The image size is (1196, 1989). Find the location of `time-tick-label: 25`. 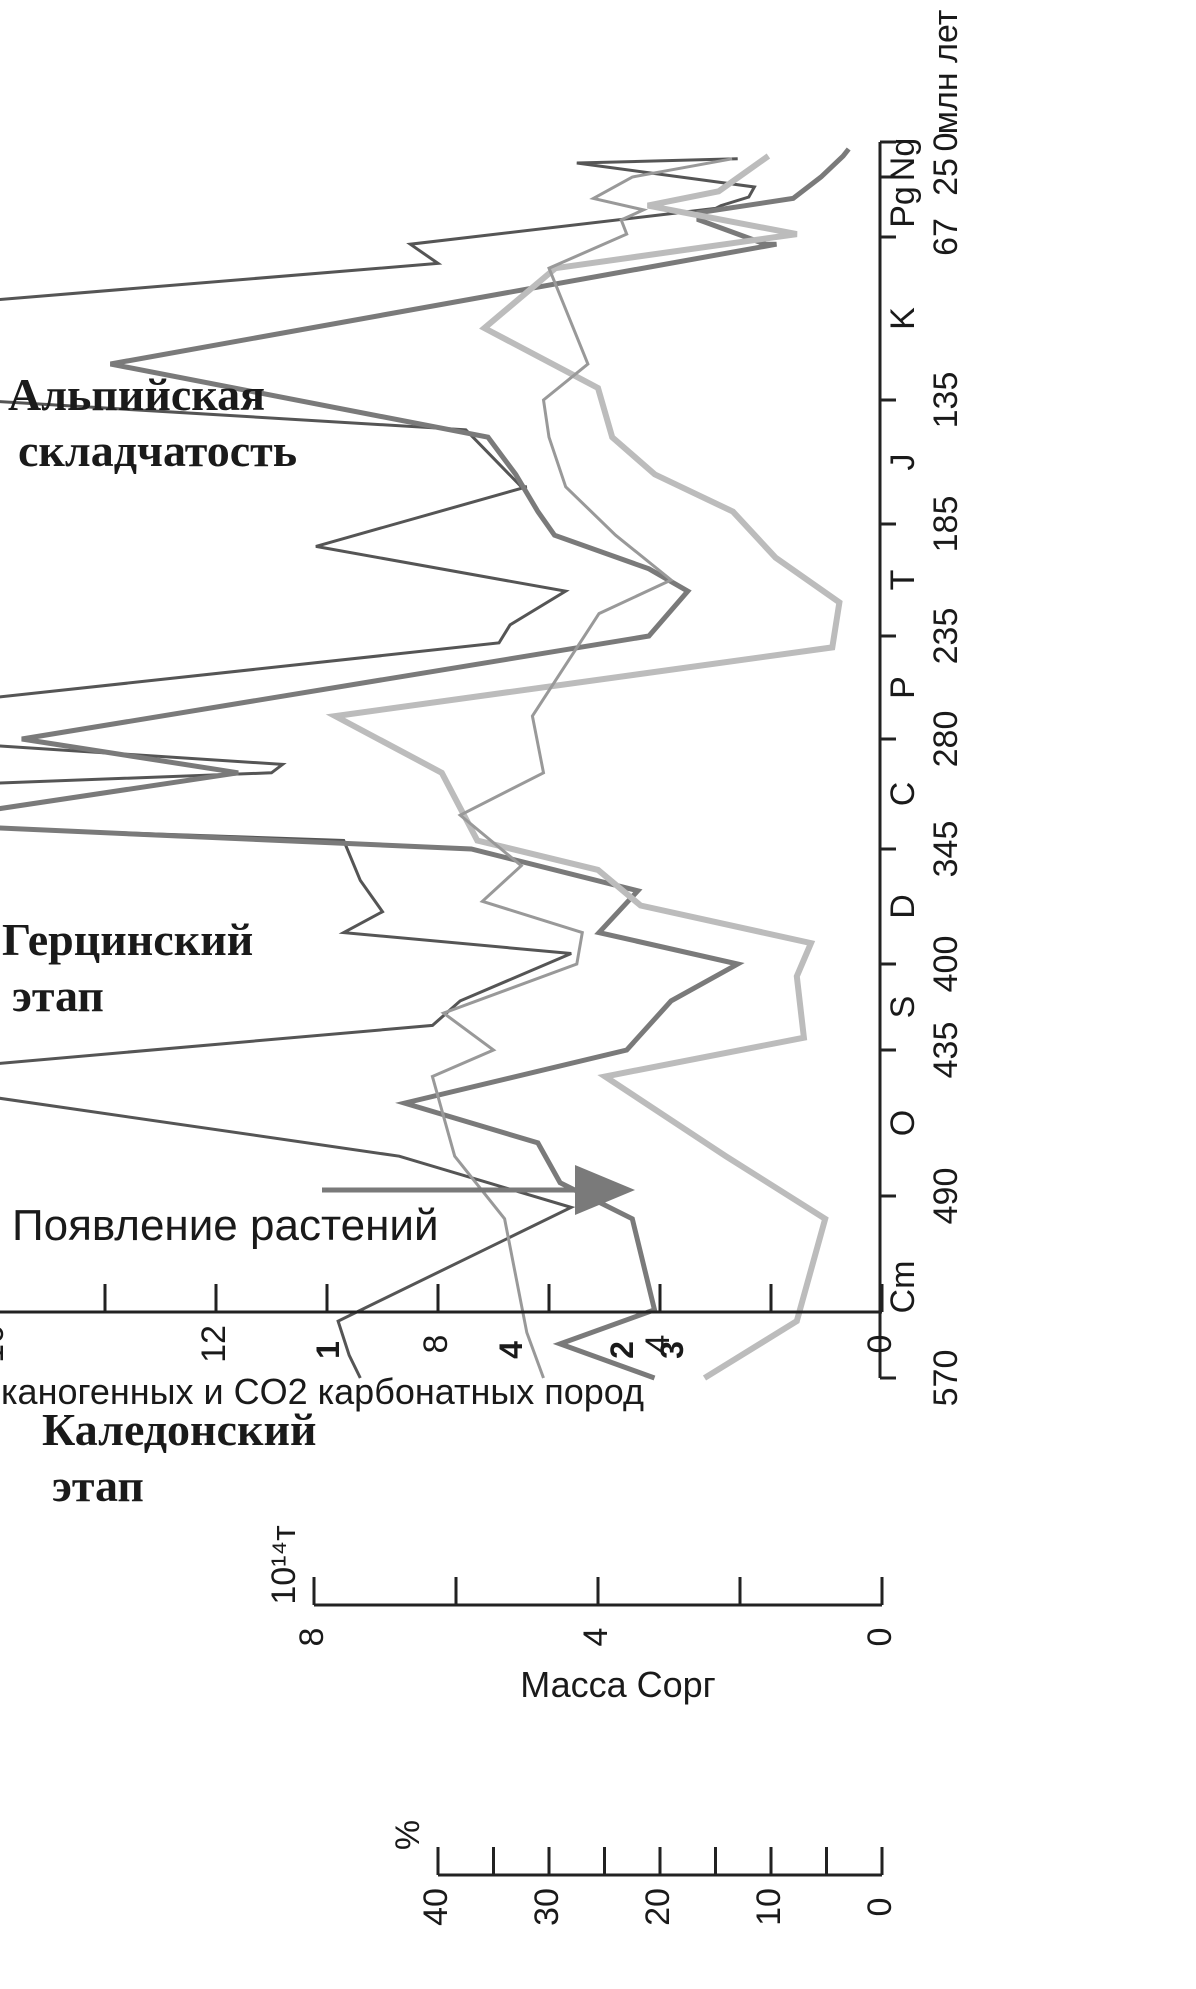

time-tick-label: 25 is located at coordinates (946, 177).